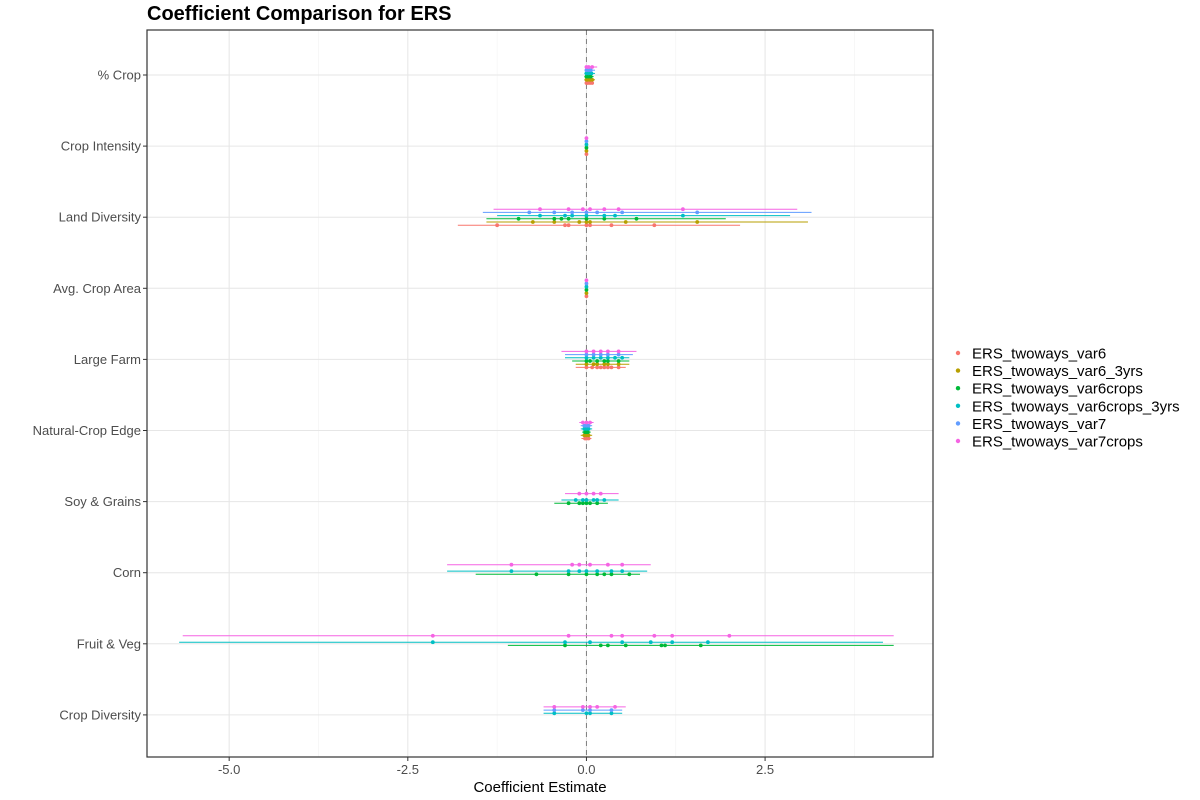 Image resolution: width=1200 pixels, height=800 pixels. I want to click on chart-title: Coefficient Comparison for ERS, so click(299, 14).